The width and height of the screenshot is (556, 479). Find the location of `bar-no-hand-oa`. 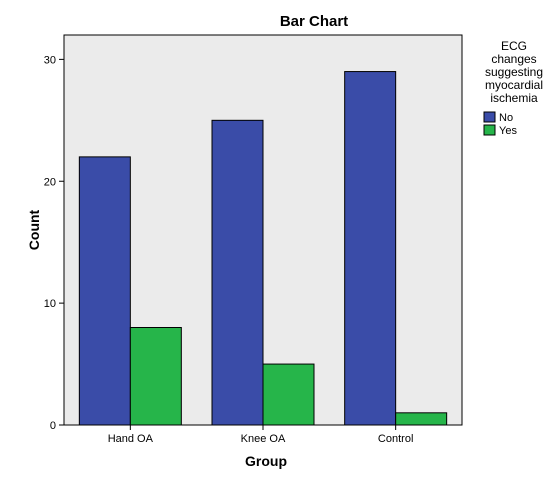

bar-no-hand-oa is located at coordinates (104, 291).